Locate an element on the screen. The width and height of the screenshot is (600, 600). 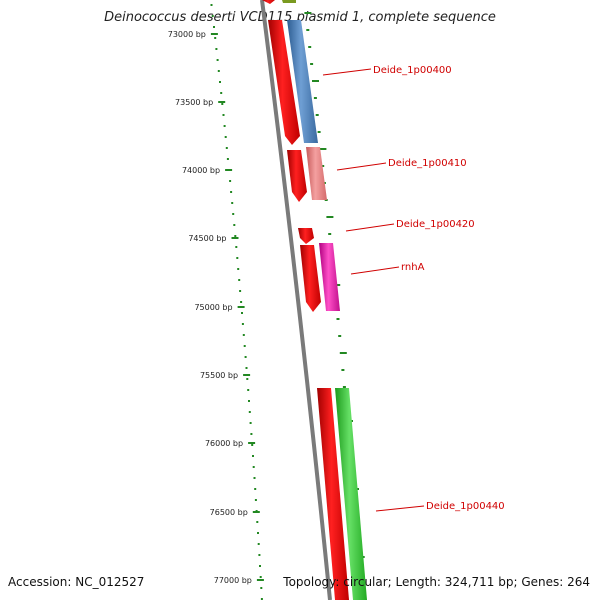
gene-label-group-1p00400: Deide_1p00400 is located at coordinates (387, 70).